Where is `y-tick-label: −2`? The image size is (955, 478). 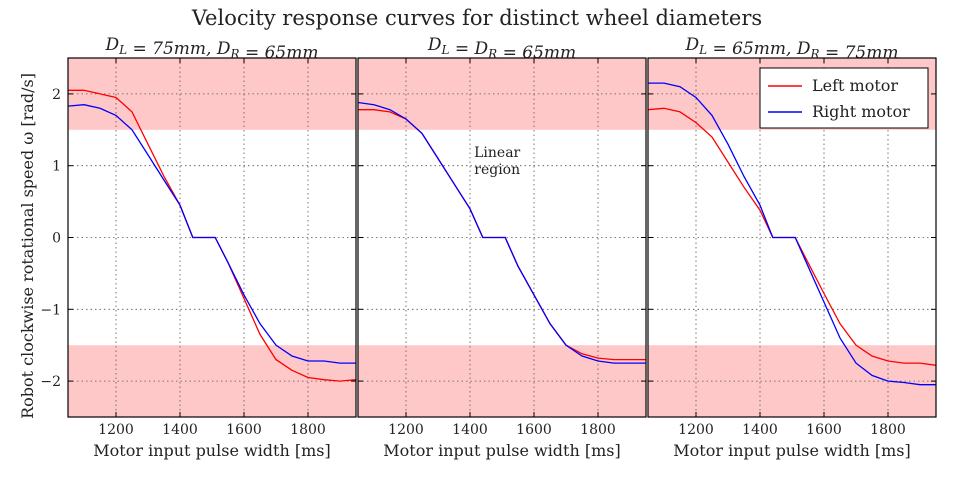 y-tick-label: −2 is located at coordinates (50, 382).